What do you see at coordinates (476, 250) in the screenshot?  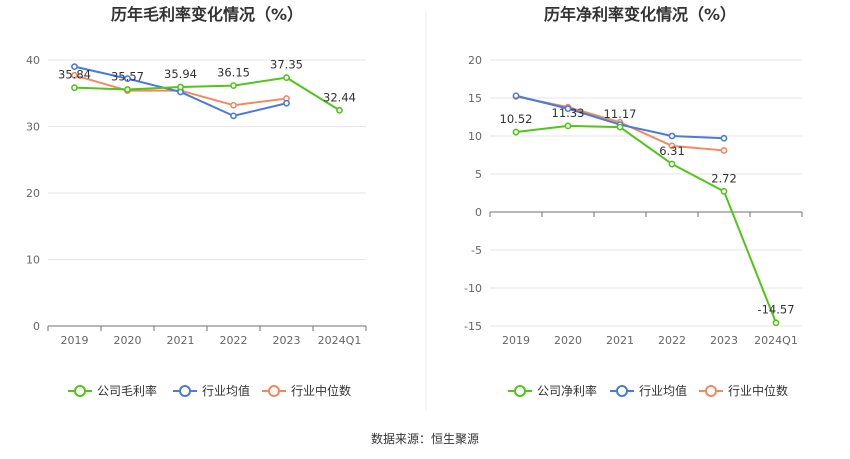 I see `y-tick-label: -5` at bounding box center [476, 250].